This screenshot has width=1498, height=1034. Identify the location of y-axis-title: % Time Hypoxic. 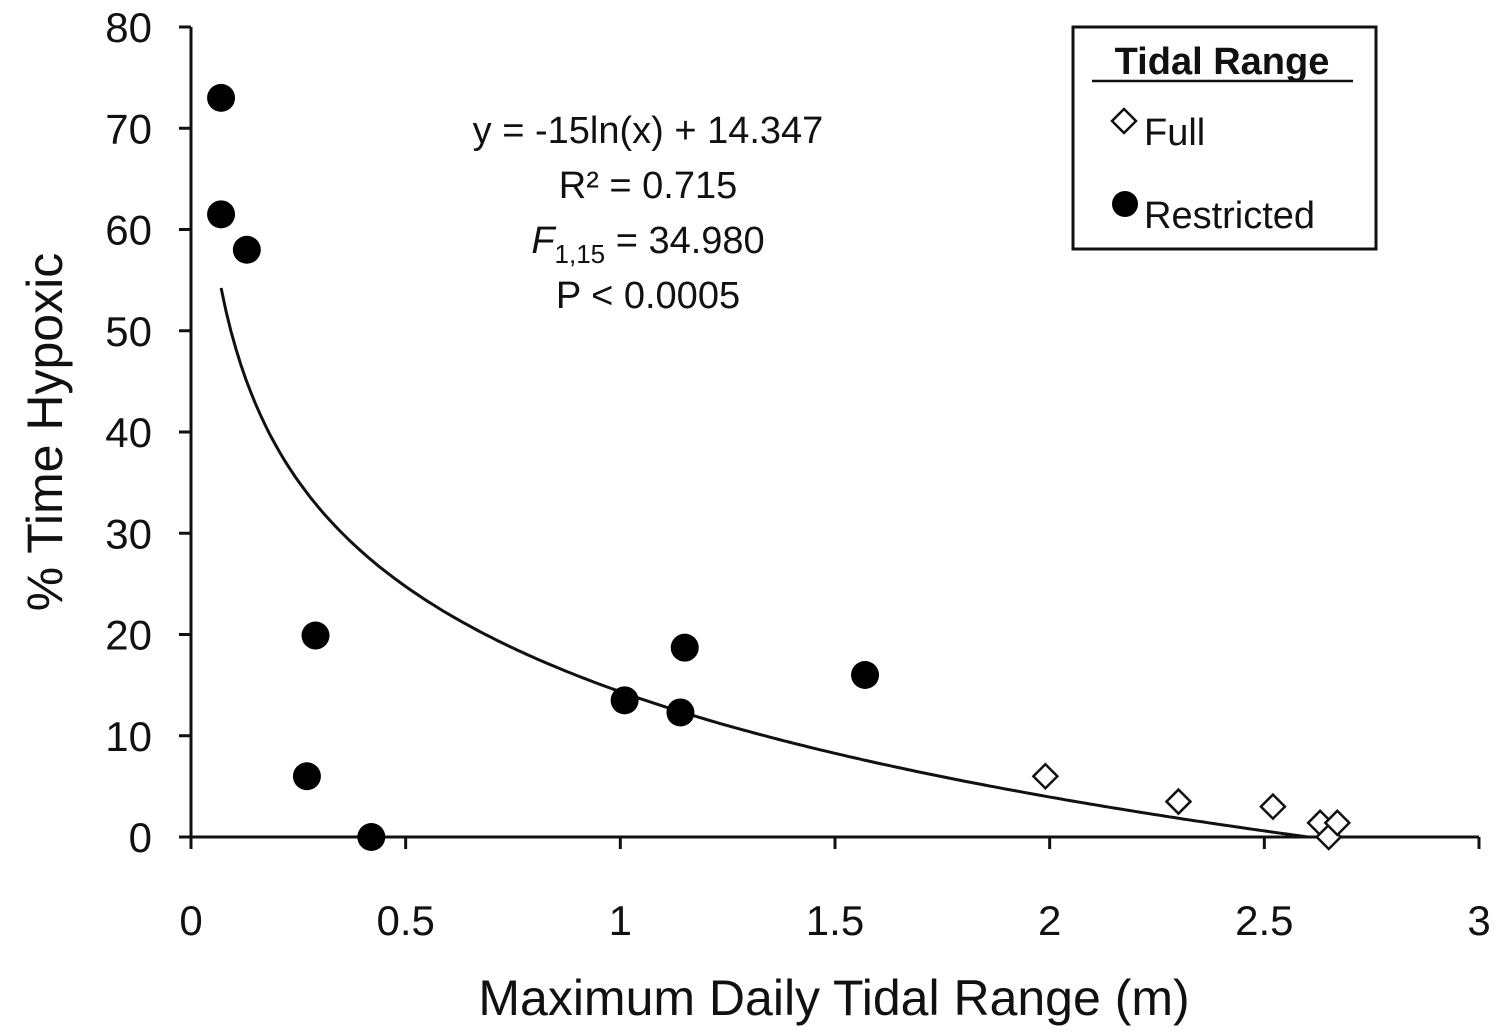
(45, 432).